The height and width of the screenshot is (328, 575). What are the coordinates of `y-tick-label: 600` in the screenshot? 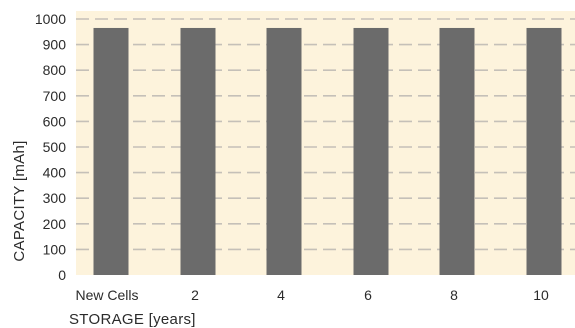 It's located at (55, 121).